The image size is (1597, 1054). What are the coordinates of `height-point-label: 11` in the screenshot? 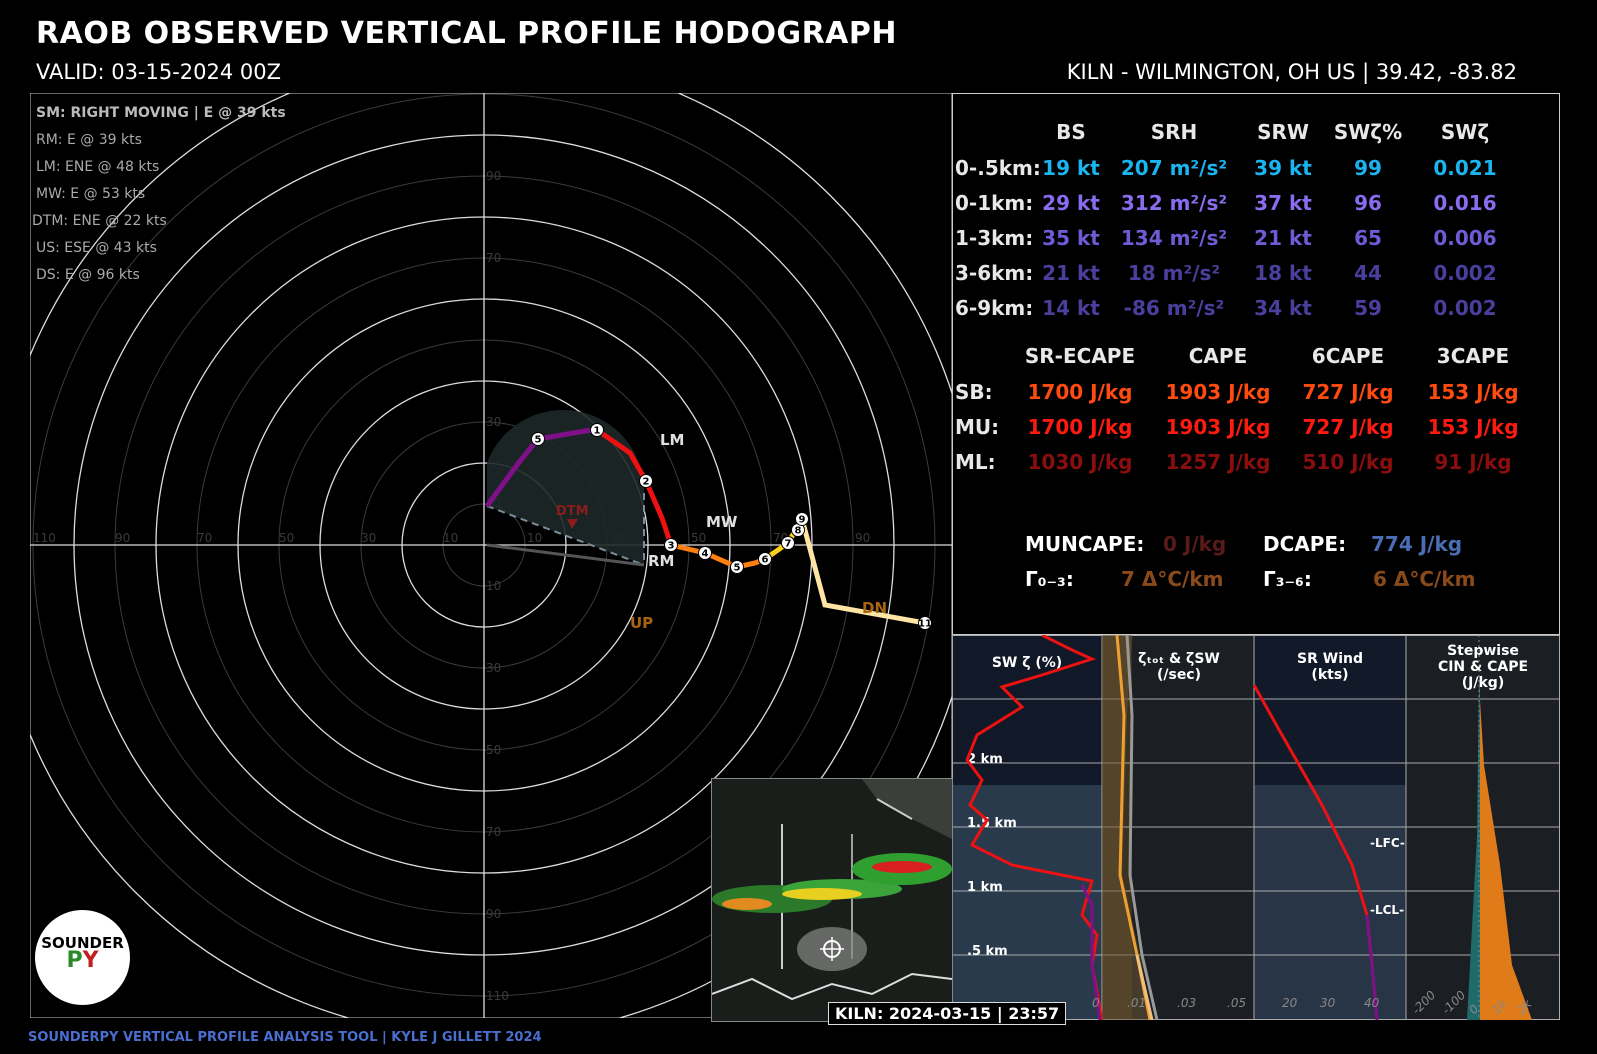 It's located at (925, 624).